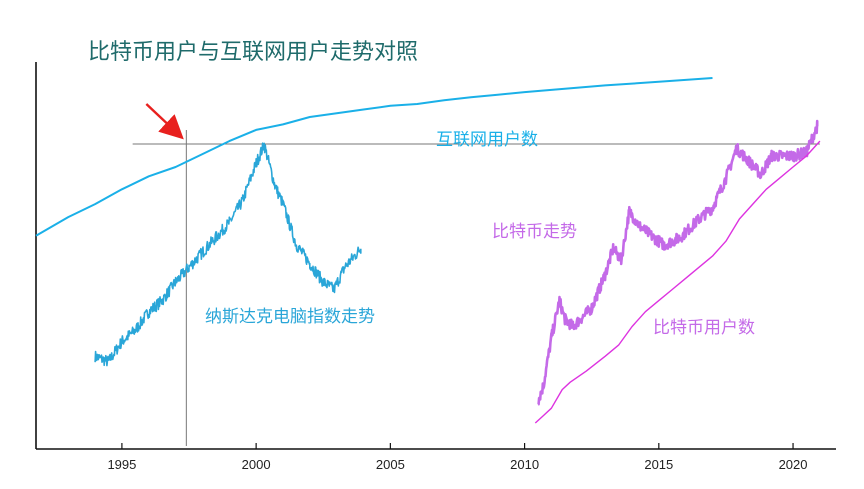 The image size is (864, 489). What do you see at coordinates (256, 464) in the screenshot?
I see `x-tick-label-2000: 2000` at bounding box center [256, 464].